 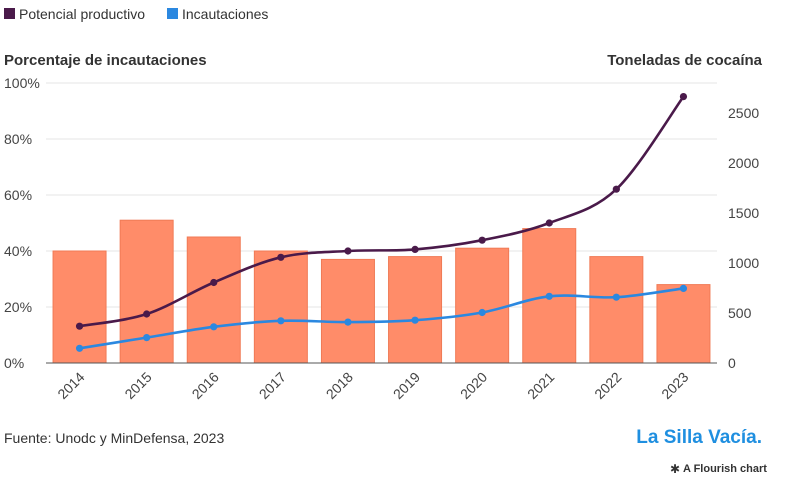 What do you see at coordinates (743, 113) in the screenshot?
I see `right-tick-label: 2500` at bounding box center [743, 113].